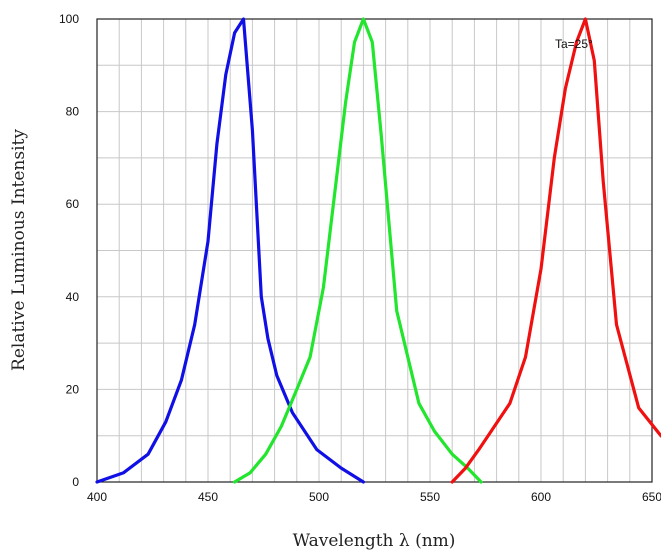 The height and width of the screenshot is (558, 661). What do you see at coordinates (73, 112) in the screenshot?
I see `y-tick-label: 80` at bounding box center [73, 112].